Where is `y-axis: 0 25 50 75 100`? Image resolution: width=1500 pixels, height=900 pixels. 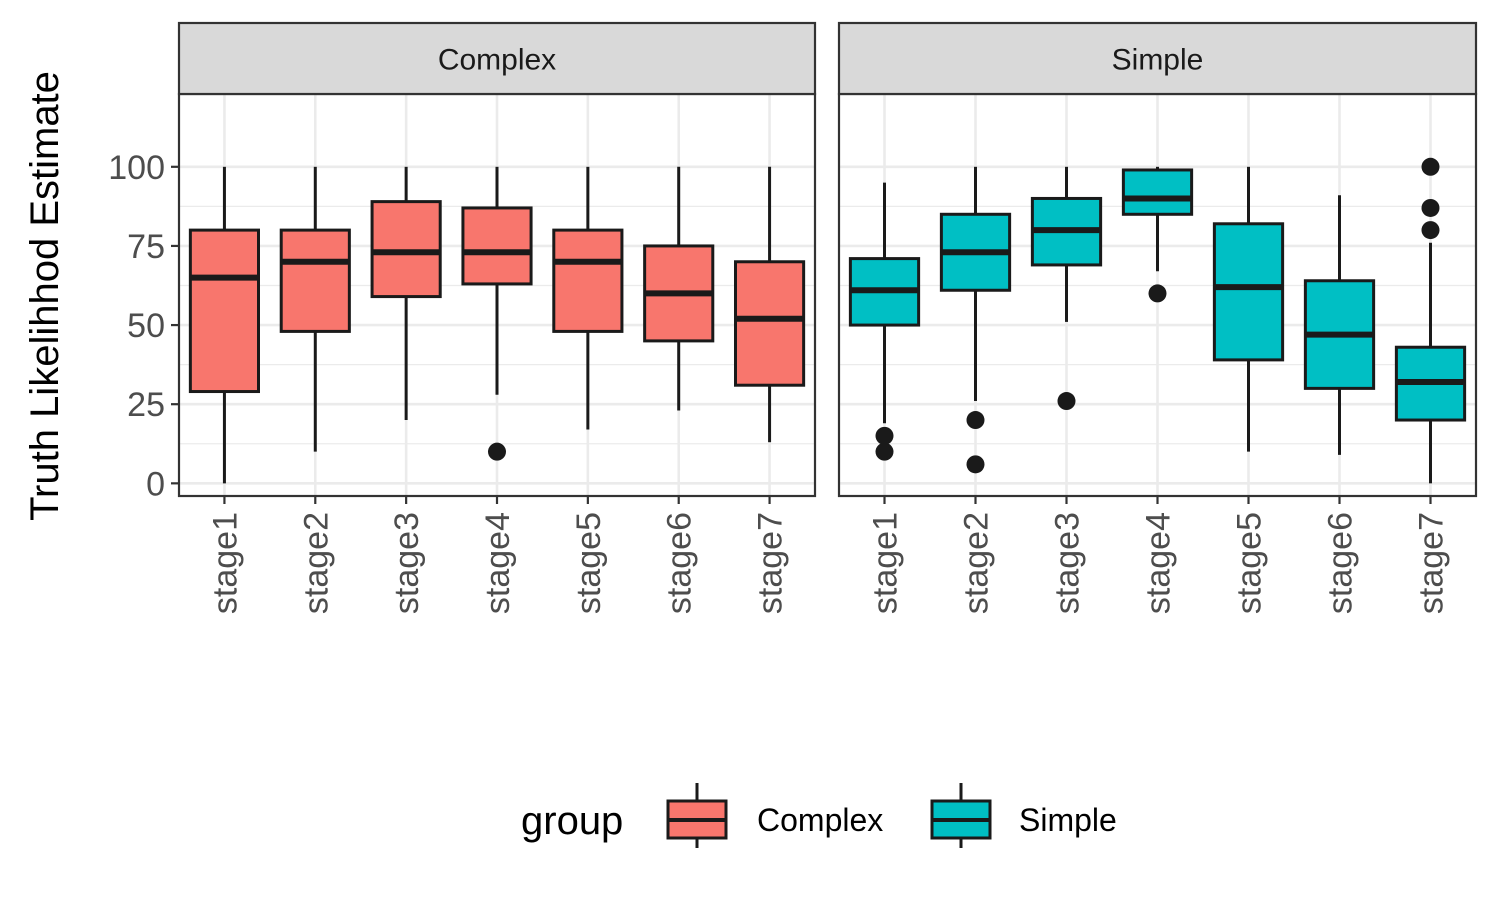
y-axis: 0 25 50 75 100 is located at coordinates (143, 326).